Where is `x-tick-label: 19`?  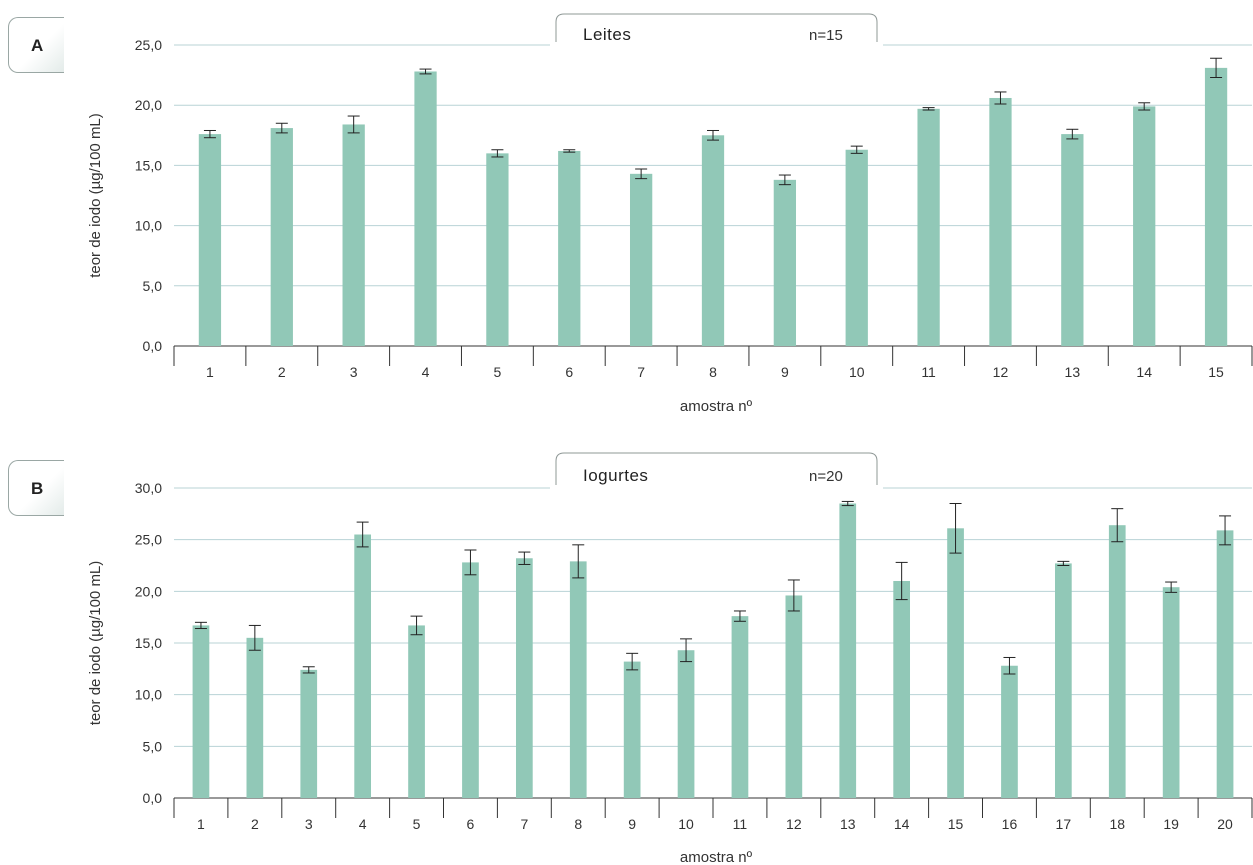 x-tick-label: 19 is located at coordinates (1171, 824).